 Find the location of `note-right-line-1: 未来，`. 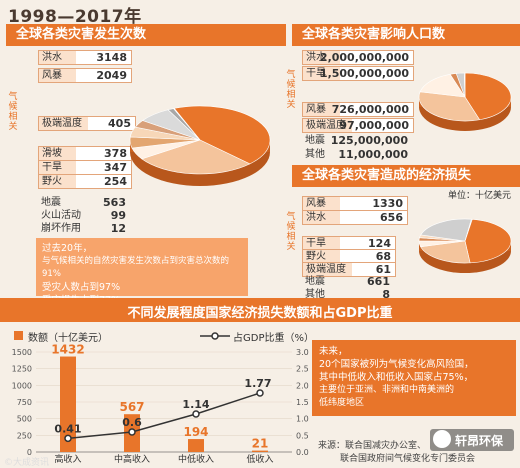

note-right-line-1: 未来， is located at coordinates (333, 351).